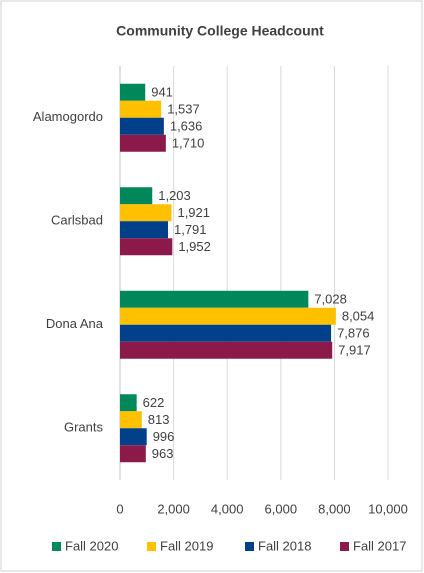 Image resolution: width=424 pixels, height=573 pixels. Describe the element at coordinates (68, 116) in the screenshot. I see `y-tick-label: Alamogordo` at that location.